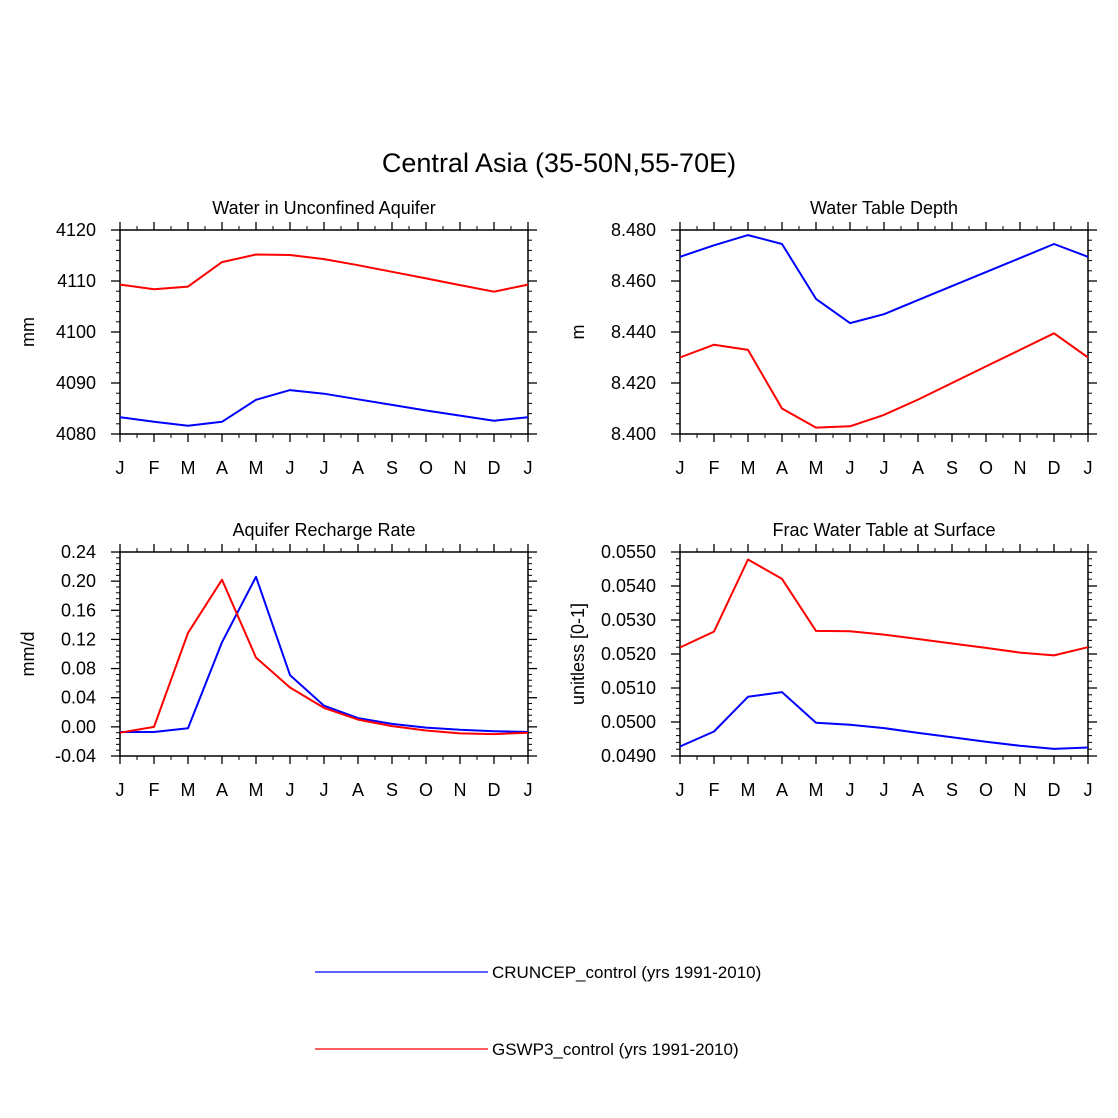  I want to click on y-tick-label: 0.0540, so click(628, 586).